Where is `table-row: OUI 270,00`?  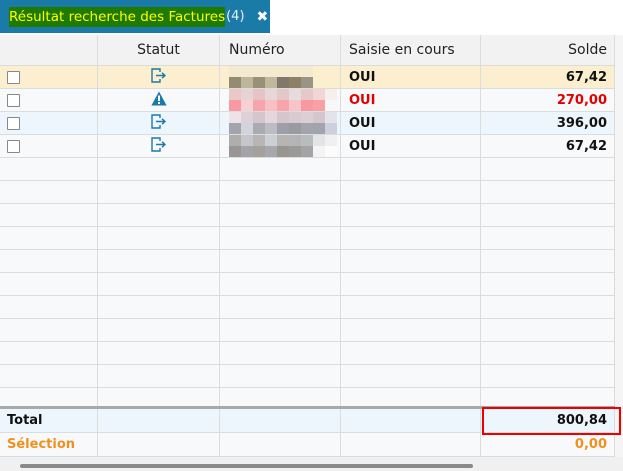
table-row: OUI 270,00 is located at coordinates (307, 100).